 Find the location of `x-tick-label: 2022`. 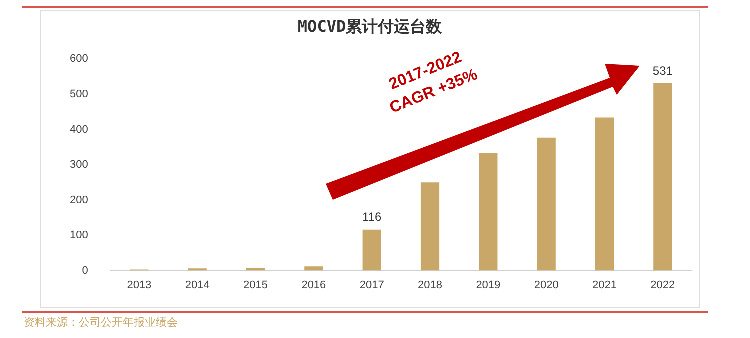

x-tick-label: 2022 is located at coordinates (663, 285).